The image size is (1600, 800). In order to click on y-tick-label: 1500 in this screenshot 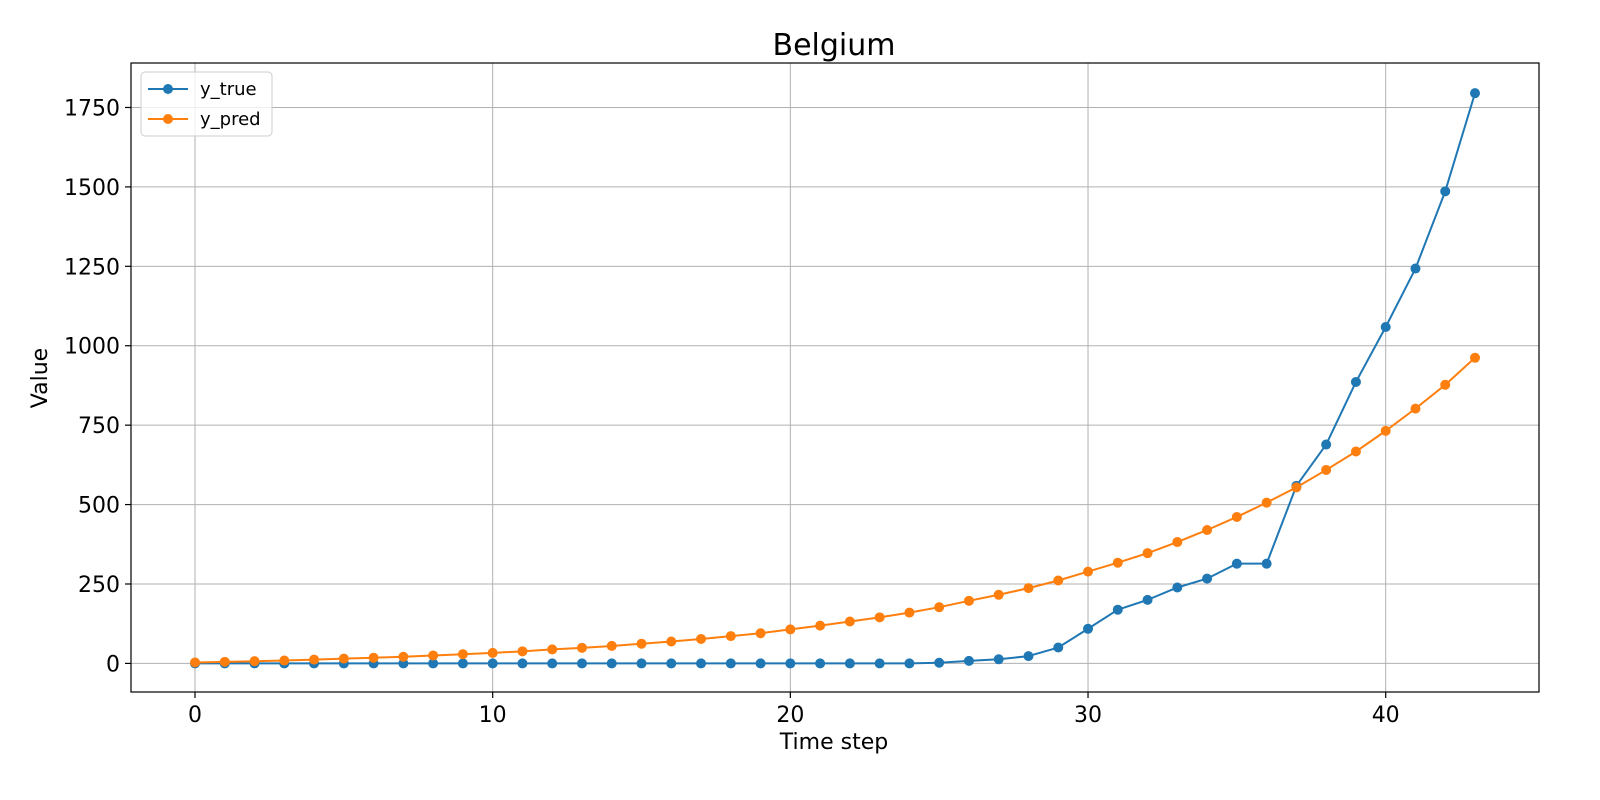, I will do `click(92, 188)`.